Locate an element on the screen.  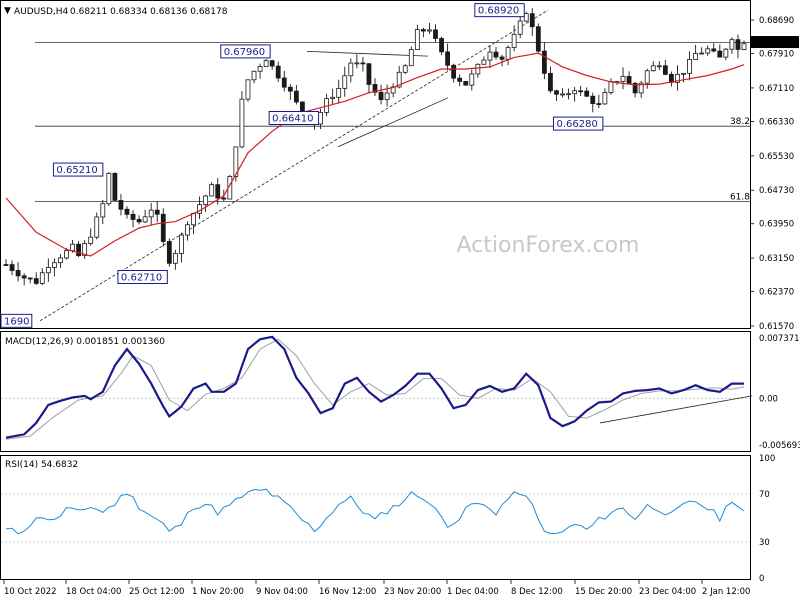
price-tick-label: 0.62370 is located at coordinates (776, 293).